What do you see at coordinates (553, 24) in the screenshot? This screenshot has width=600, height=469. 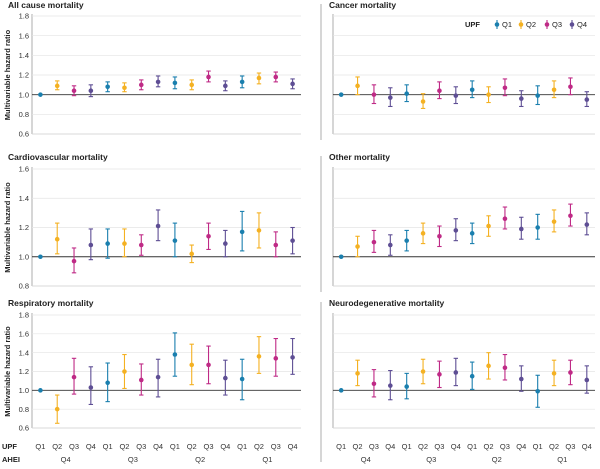 I see `legend-entry-q3: Q3` at bounding box center [553, 24].